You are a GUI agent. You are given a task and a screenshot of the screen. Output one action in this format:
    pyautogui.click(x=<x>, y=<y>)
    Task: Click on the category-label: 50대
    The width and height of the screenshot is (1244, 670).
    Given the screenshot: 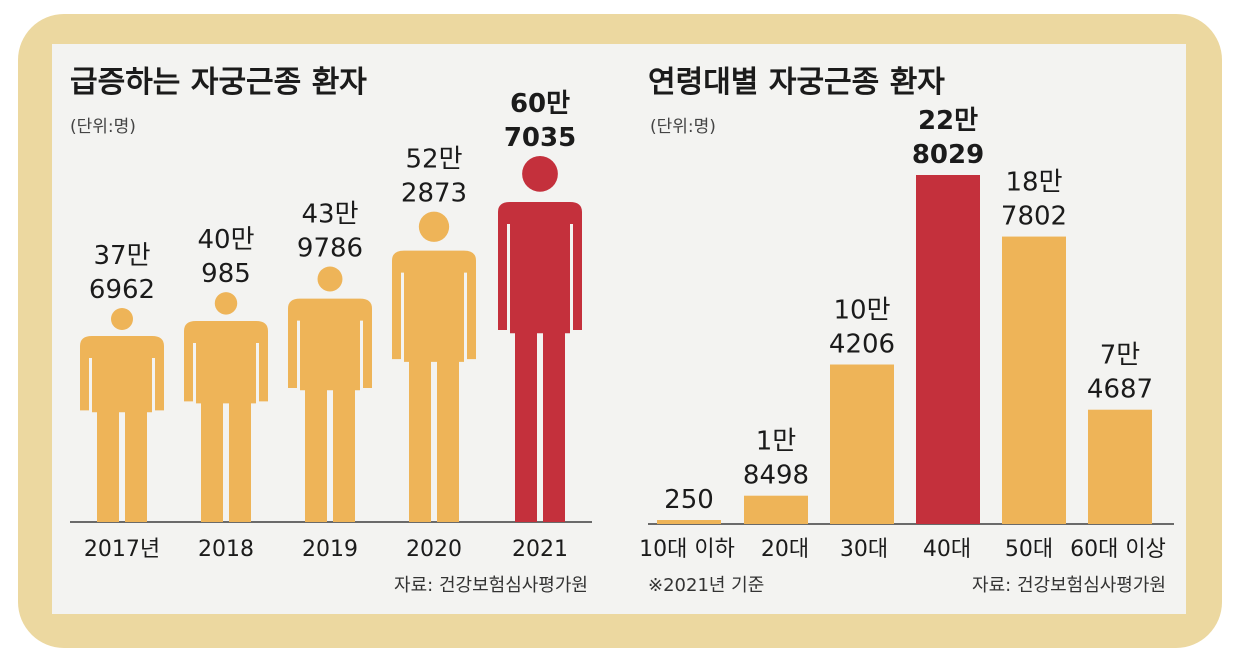 What is the action you would take?
    pyautogui.click(x=1029, y=549)
    